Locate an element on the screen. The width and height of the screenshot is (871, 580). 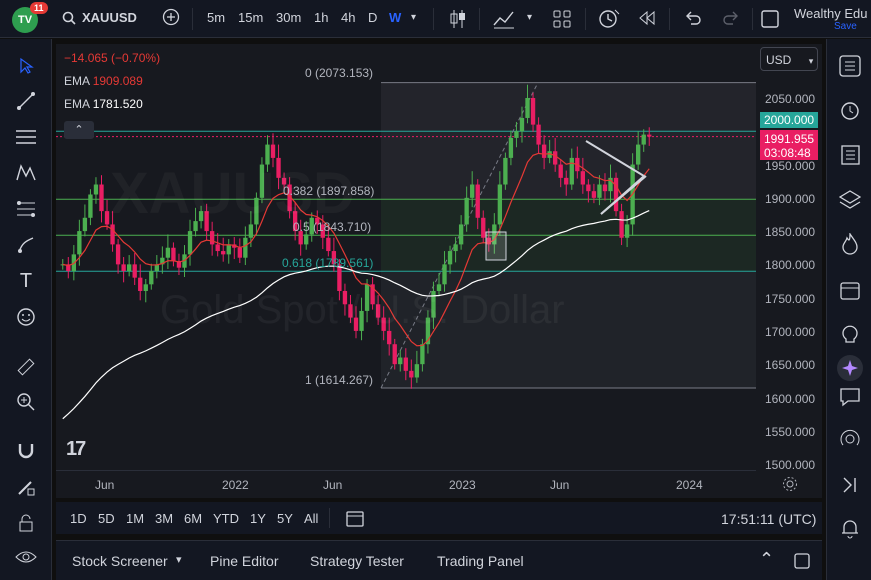
lock-icon is located at coordinates (26, 523).